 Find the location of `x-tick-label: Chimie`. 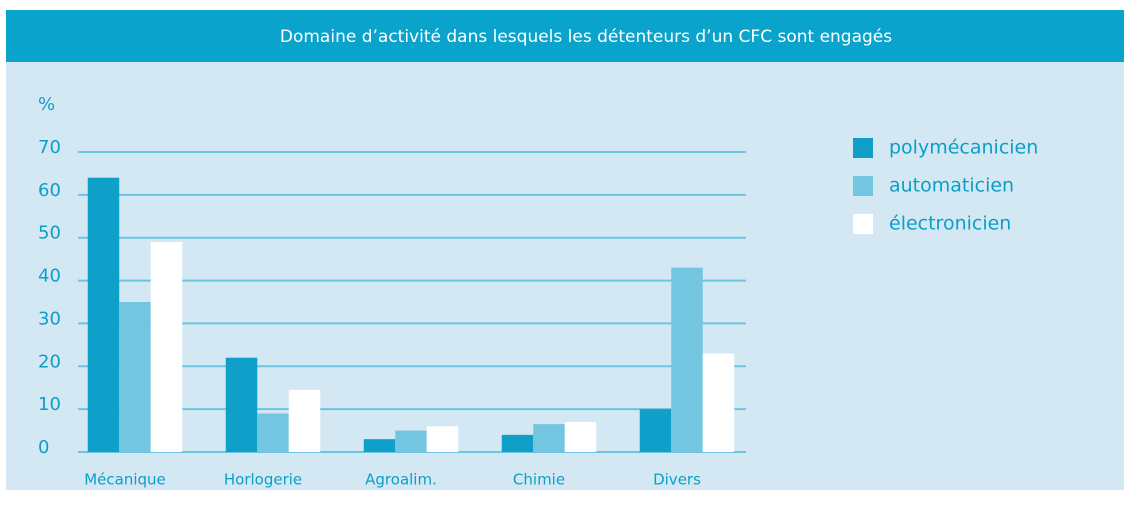

x-tick-label: Chimie is located at coordinates (539, 480).